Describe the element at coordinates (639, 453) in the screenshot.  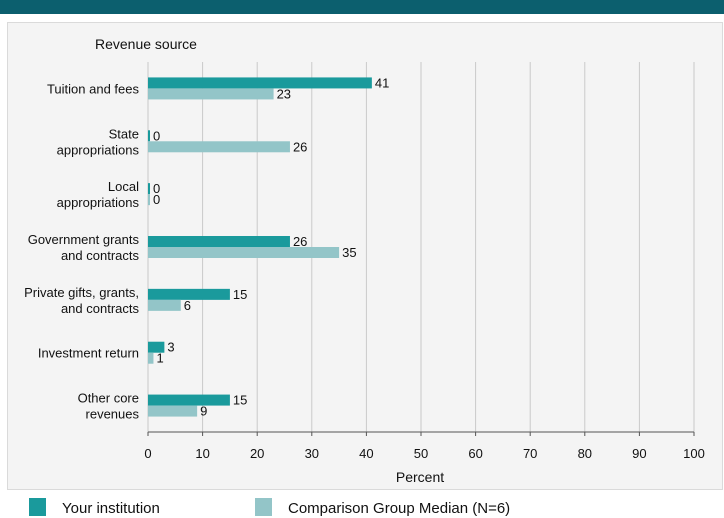
I see `x-tick-label: 90` at that location.